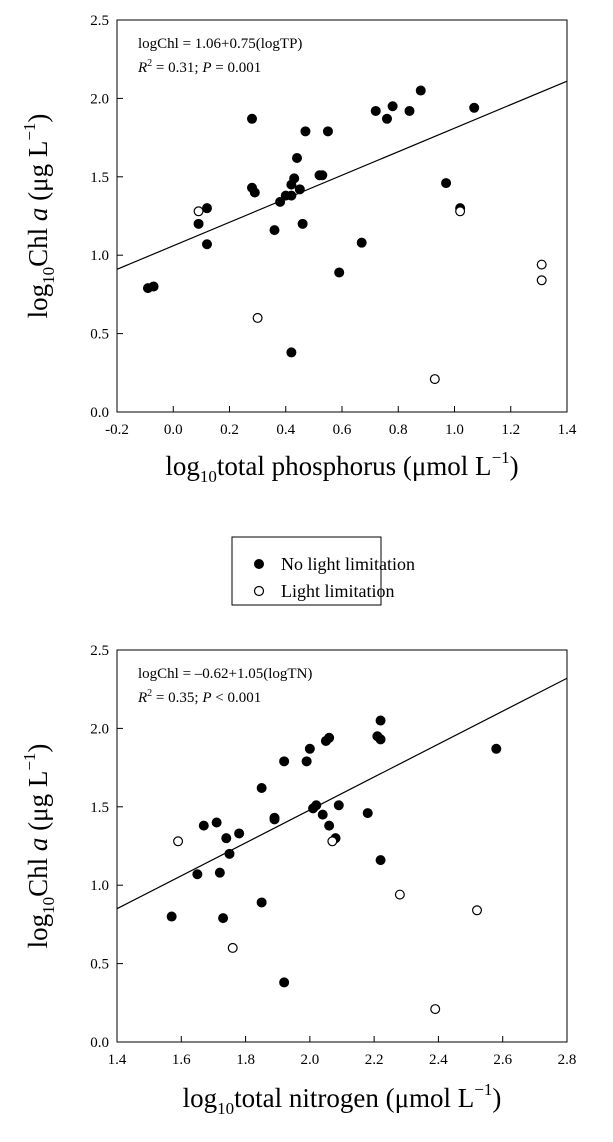 This screenshot has width=613, height=1142. What do you see at coordinates (510, 430) in the screenshot?
I see `x-tick-label: 1.2` at bounding box center [510, 430].